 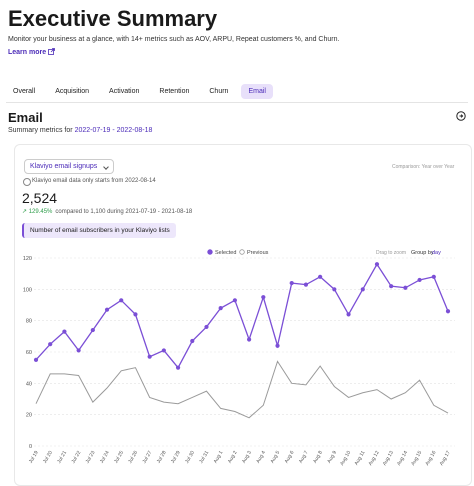 I want to click on x-tick-label: Aug 16, so click(x=430, y=458).